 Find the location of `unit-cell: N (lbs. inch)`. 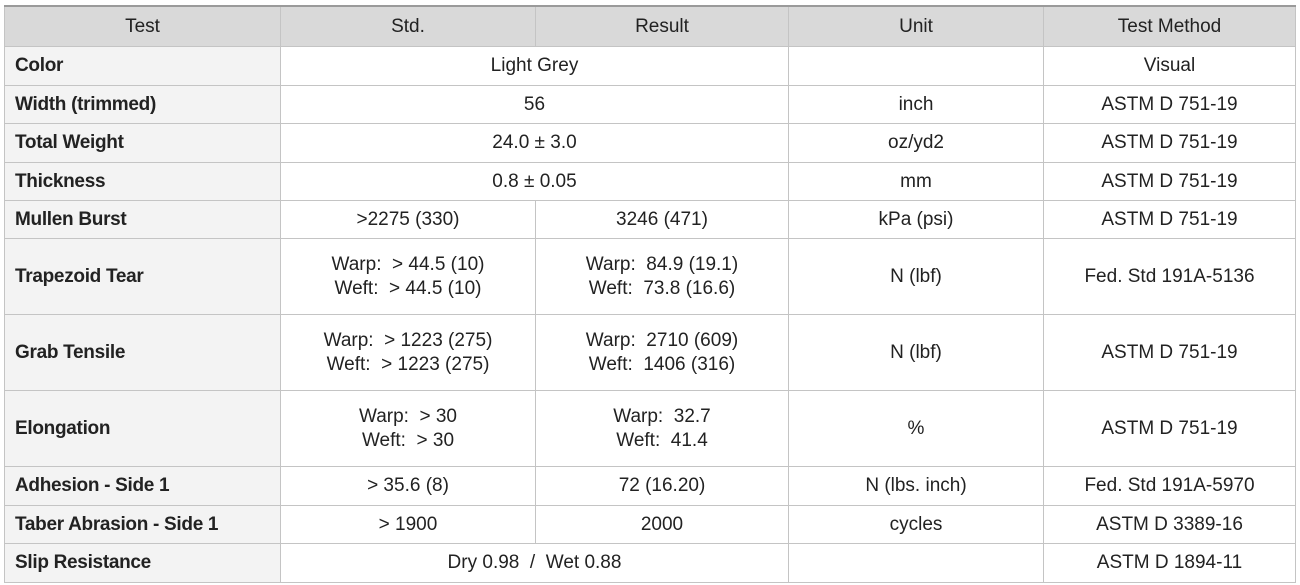

unit-cell: N (lbs. inch) is located at coordinates (916, 486).